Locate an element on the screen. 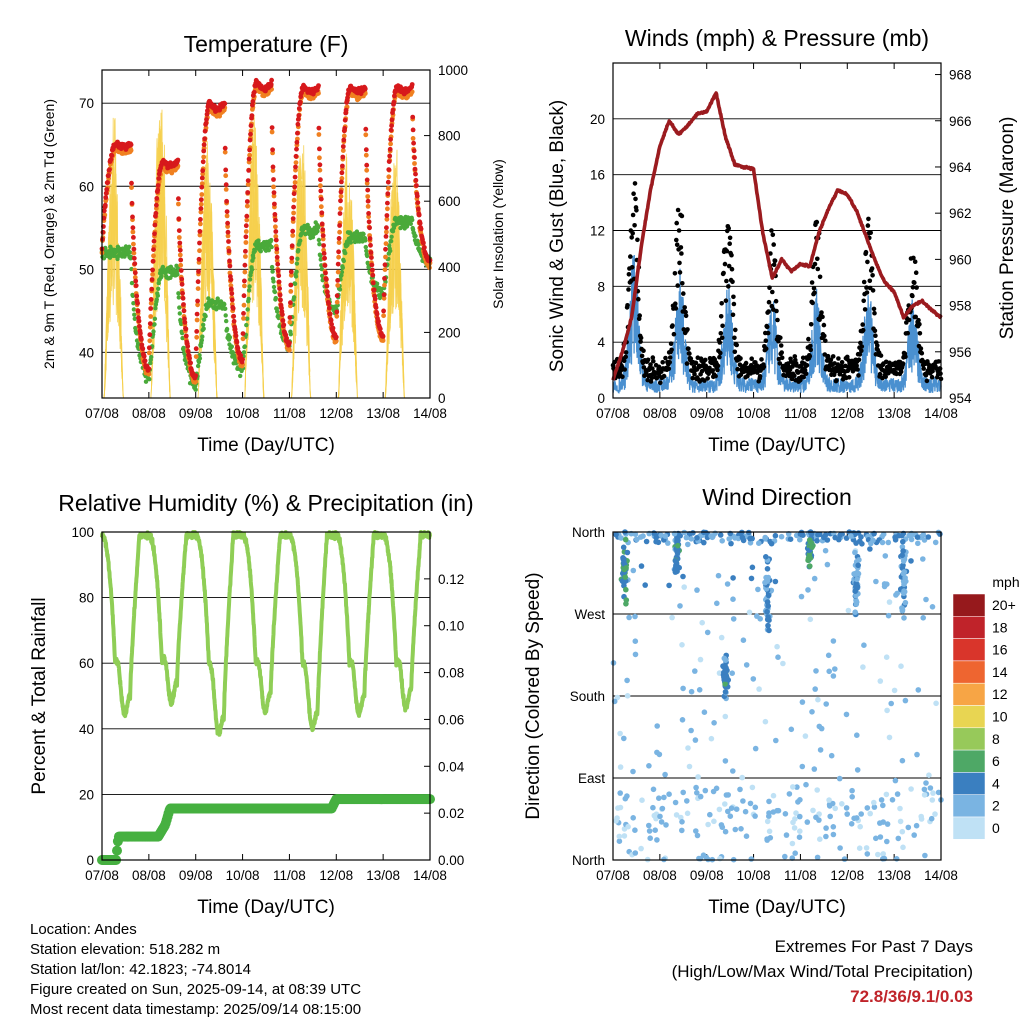 The image size is (1024, 1024). y2-tick-label: 966 is located at coordinates (960, 121).